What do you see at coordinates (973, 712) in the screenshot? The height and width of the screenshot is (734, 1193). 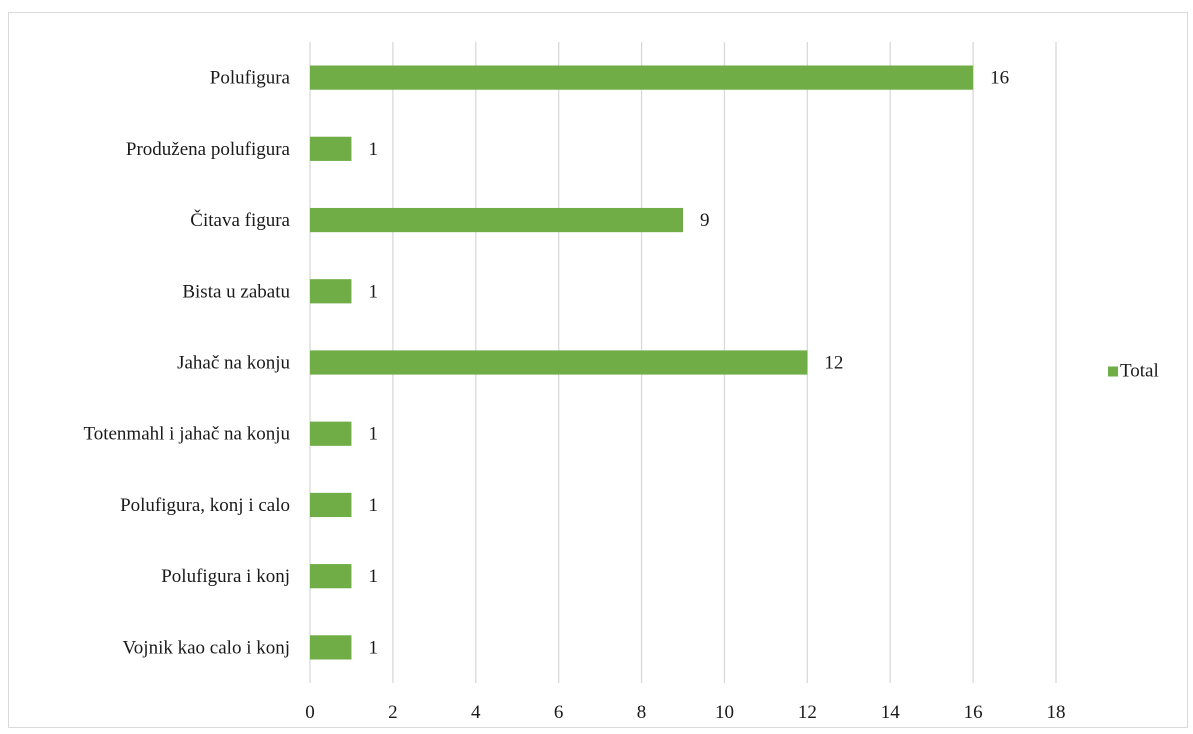 I see `x-tick-label: 16` at bounding box center [973, 712].